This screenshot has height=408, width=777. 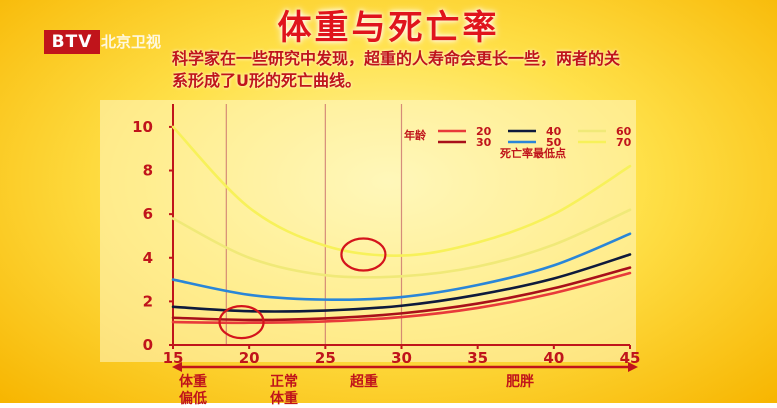 What do you see at coordinates (131, 42) in the screenshot?
I see `channel-name: 北京卫视` at bounding box center [131, 42].